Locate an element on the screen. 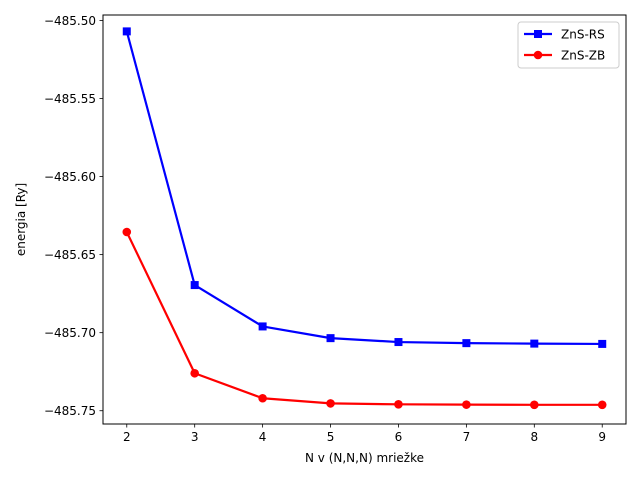  legend-label: ZnS-ZB is located at coordinates (583, 55).